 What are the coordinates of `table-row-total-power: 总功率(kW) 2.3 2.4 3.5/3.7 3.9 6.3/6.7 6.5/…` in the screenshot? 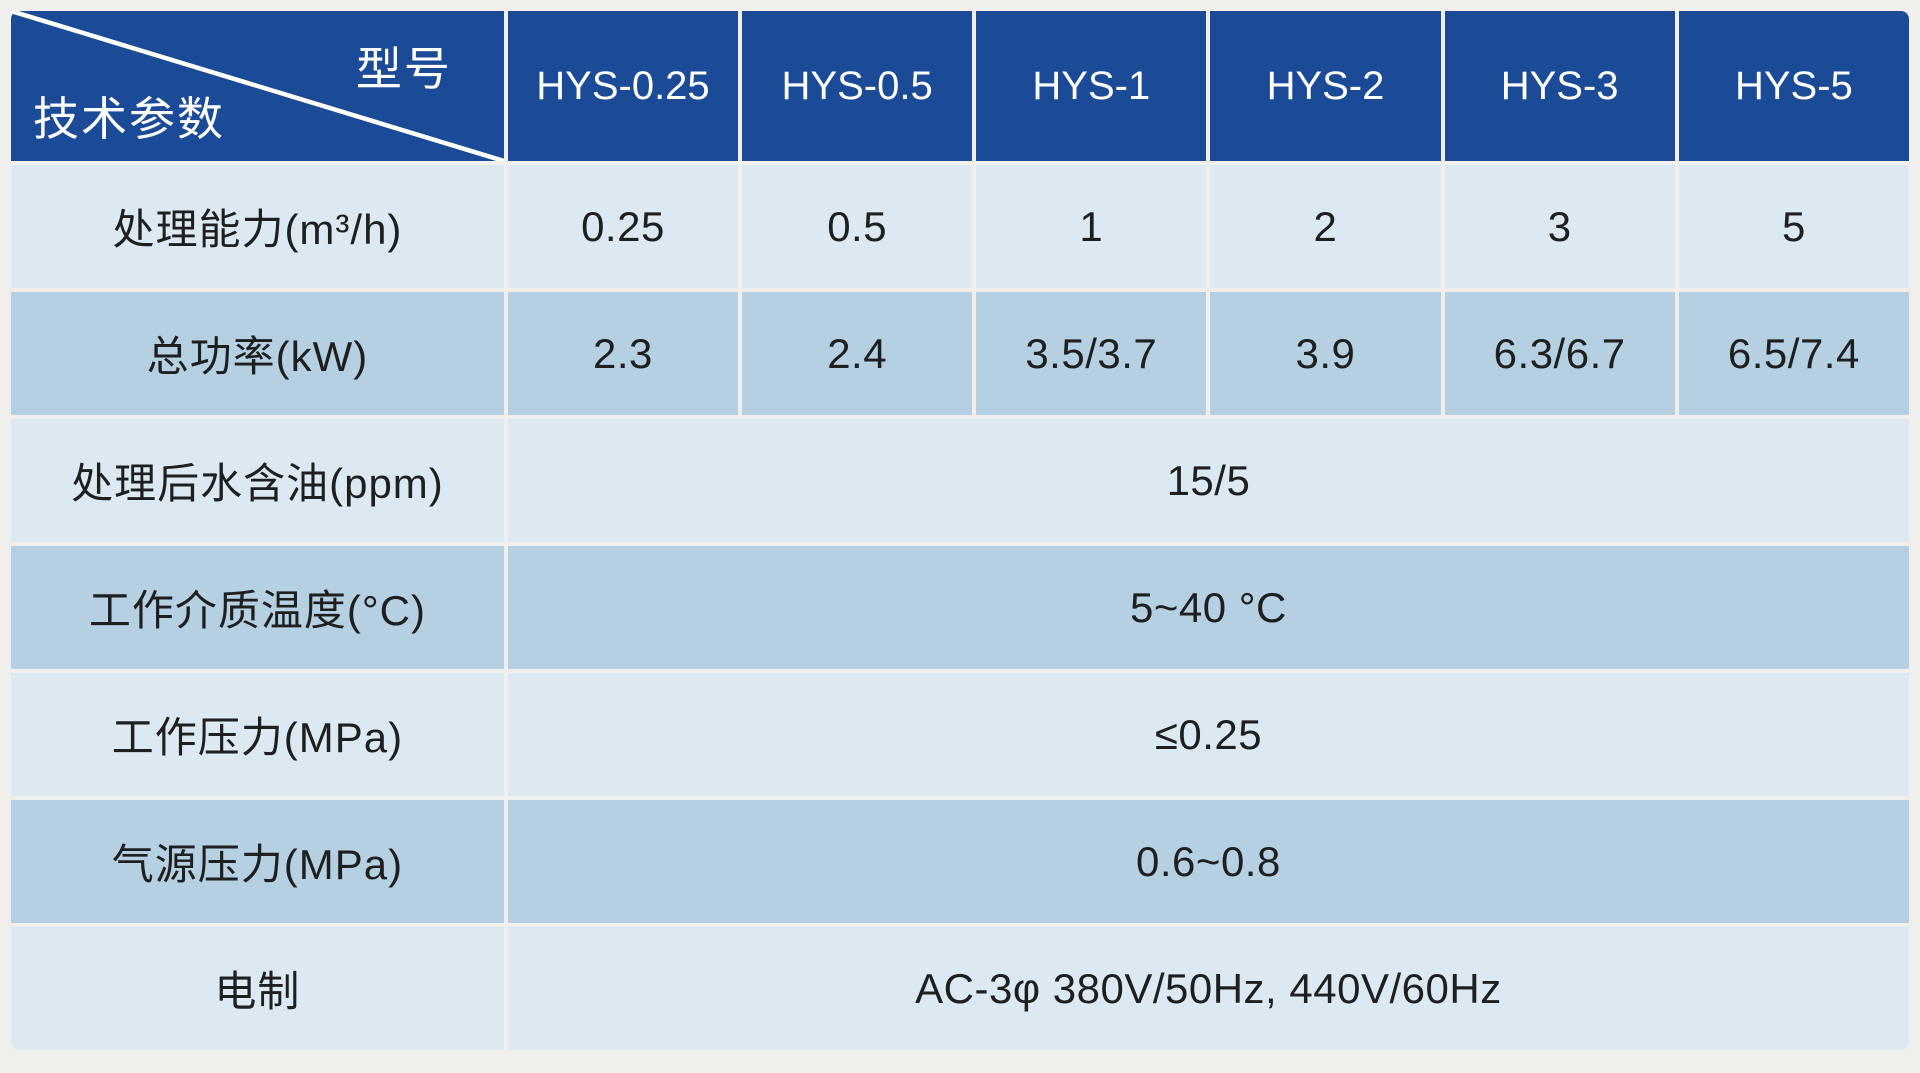 It's located at (960, 353).